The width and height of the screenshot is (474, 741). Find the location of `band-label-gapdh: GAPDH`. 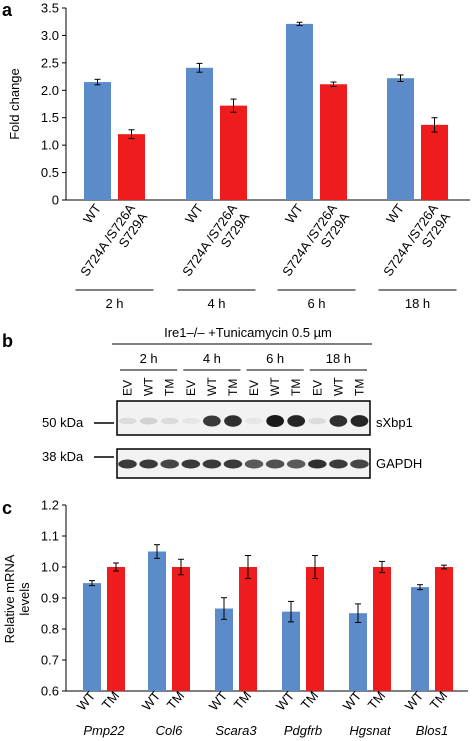

band-label-gapdh: GAPDH is located at coordinates (399, 463).